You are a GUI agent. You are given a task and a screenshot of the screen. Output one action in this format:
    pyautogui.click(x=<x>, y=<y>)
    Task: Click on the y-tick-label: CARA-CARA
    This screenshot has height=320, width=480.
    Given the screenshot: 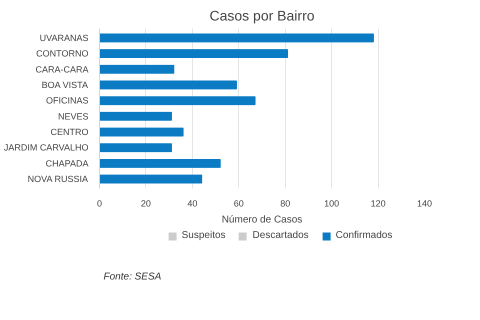 What is the action you would take?
    pyautogui.click(x=62, y=69)
    